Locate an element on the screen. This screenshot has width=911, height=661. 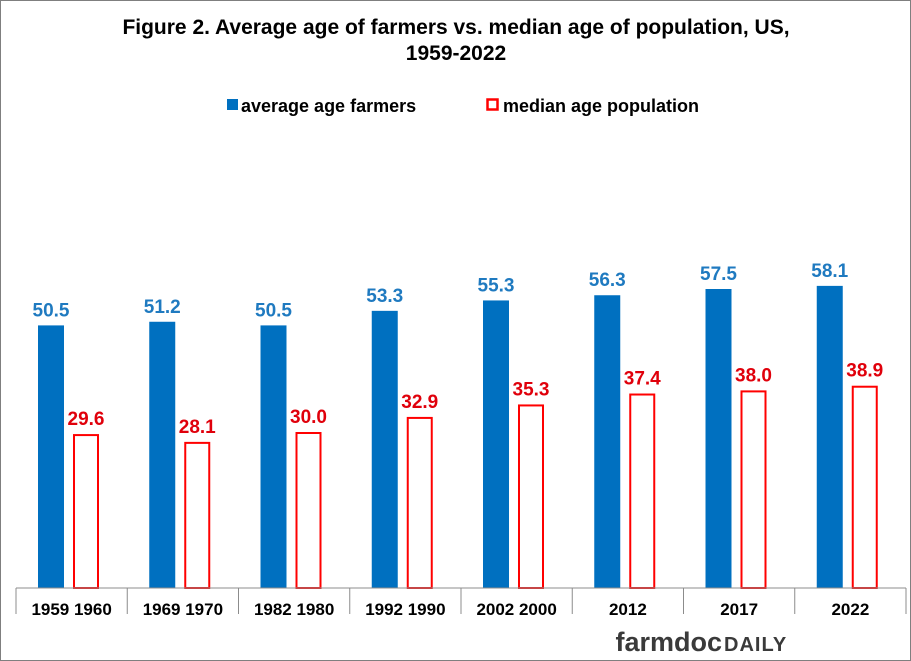
x-tick-label: 2012 is located at coordinates (628, 609).